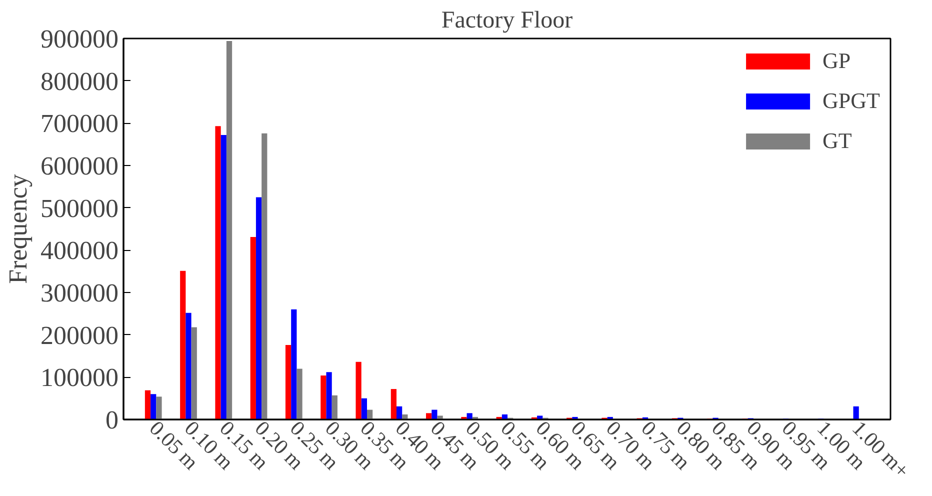  I want to click on y-tick-label: 200000, so click(79, 335).